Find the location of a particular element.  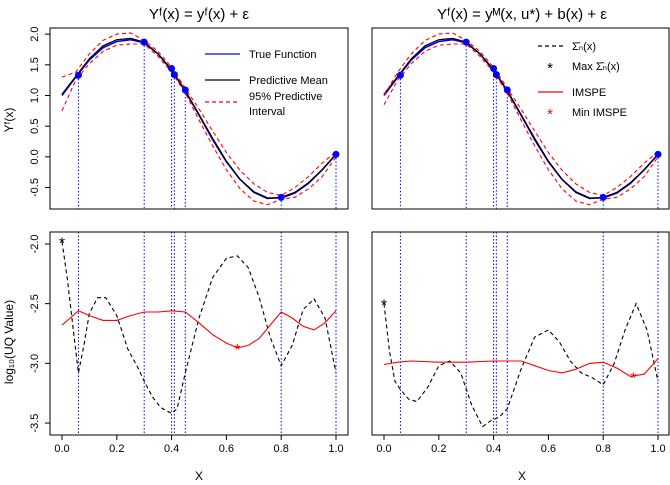

top-ylabel: Yᶠ(x) is located at coordinates (9, 120).